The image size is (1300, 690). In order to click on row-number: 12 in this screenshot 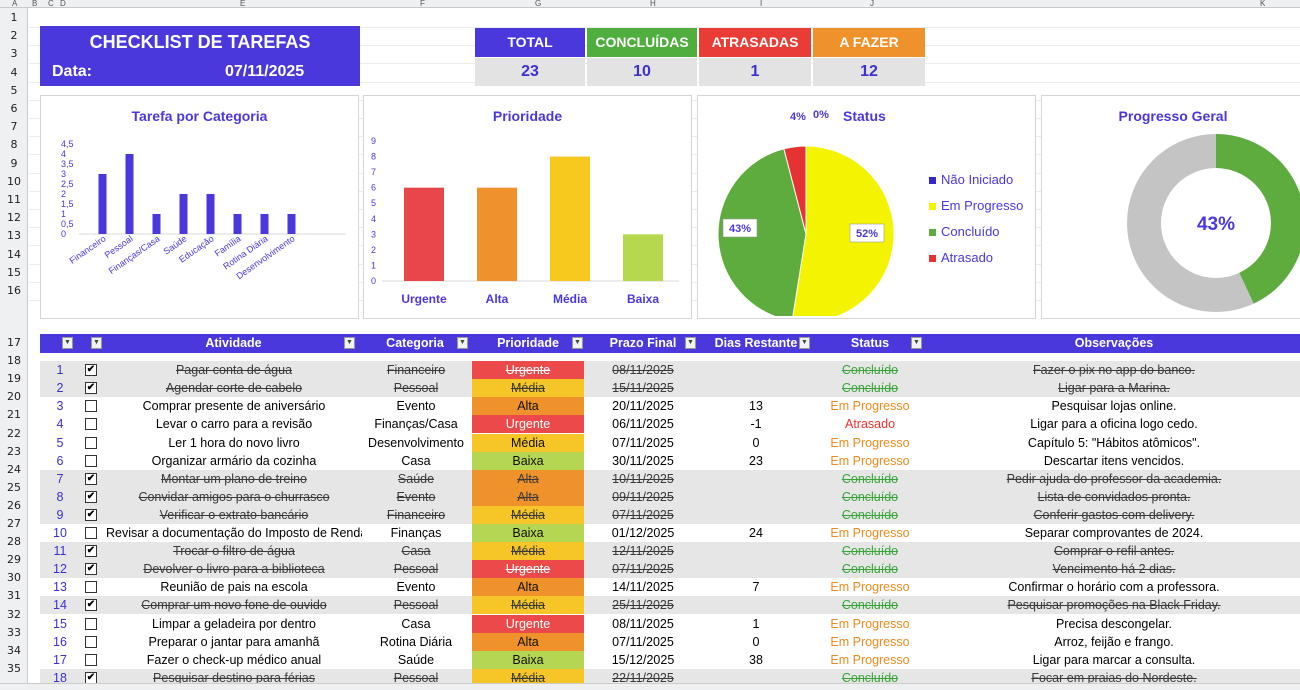, I will do `click(14, 218)`.